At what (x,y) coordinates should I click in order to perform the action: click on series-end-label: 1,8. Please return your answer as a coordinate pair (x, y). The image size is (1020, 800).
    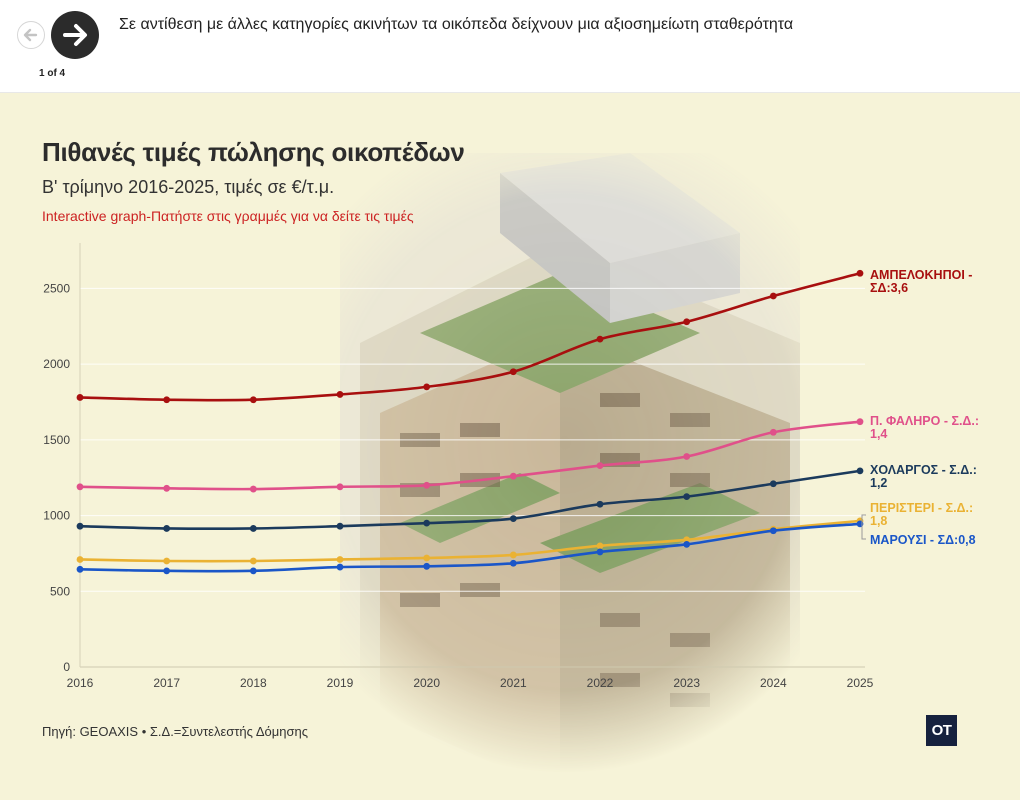
    Looking at the image, I should click on (878, 521).